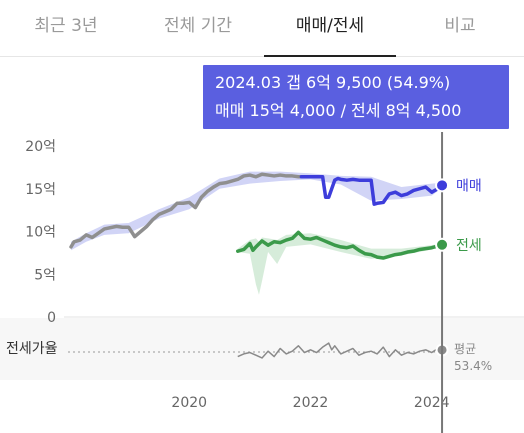 This screenshot has height=433, width=524. Describe the element at coordinates (442, 185) in the screenshot. I see `sale-end-point` at that location.